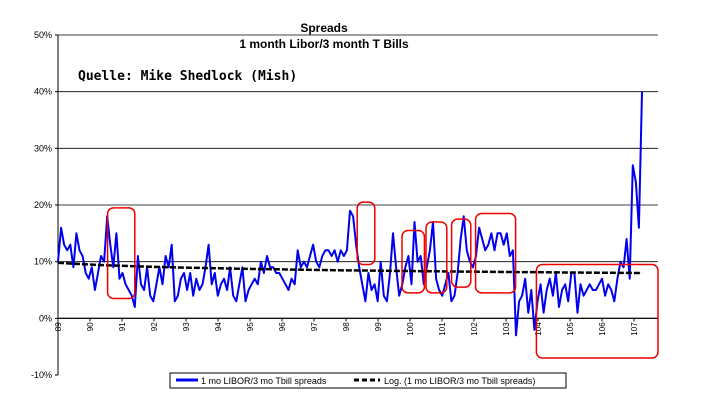 This screenshot has height=406, width=710. Describe the element at coordinates (634, 329) in the screenshot. I see `x-tick-label: 107` at that location.